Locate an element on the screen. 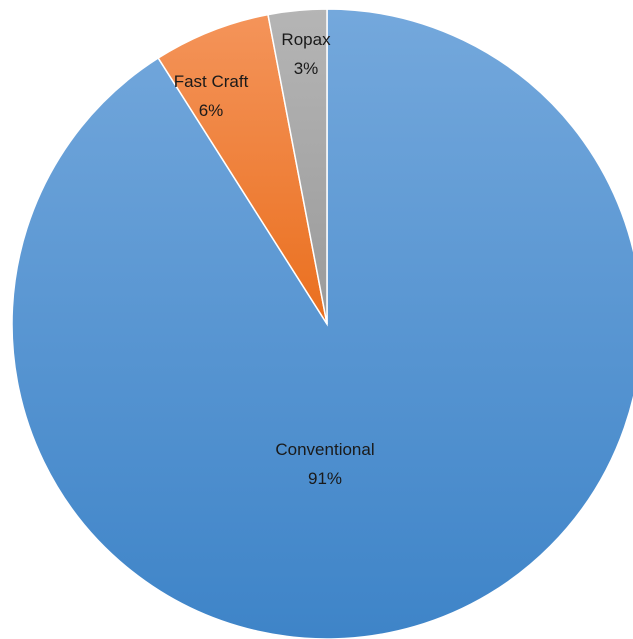  pie-slice-fast-craft is located at coordinates (242, 169).